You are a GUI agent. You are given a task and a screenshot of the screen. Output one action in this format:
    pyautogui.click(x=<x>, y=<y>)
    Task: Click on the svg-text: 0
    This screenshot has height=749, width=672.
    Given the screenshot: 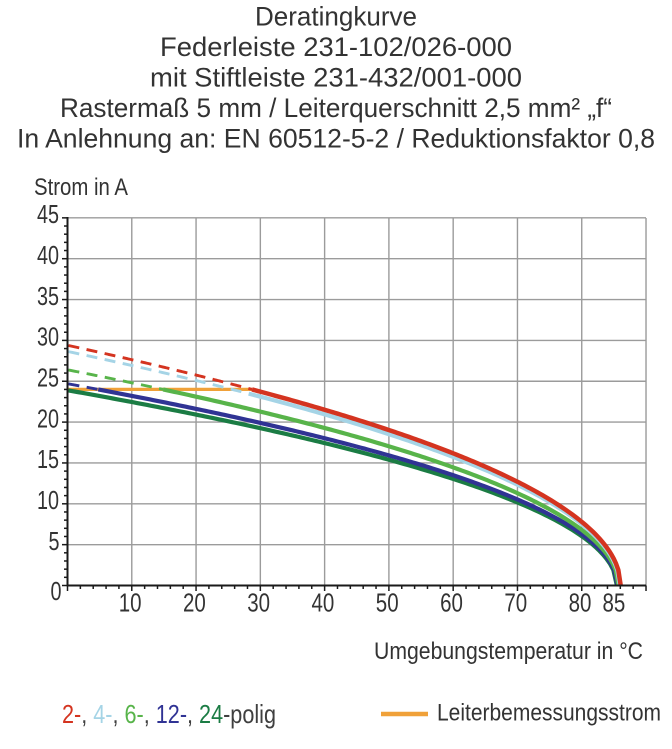 What is the action you would take?
    pyautogui.click(x=56, y=591)
    